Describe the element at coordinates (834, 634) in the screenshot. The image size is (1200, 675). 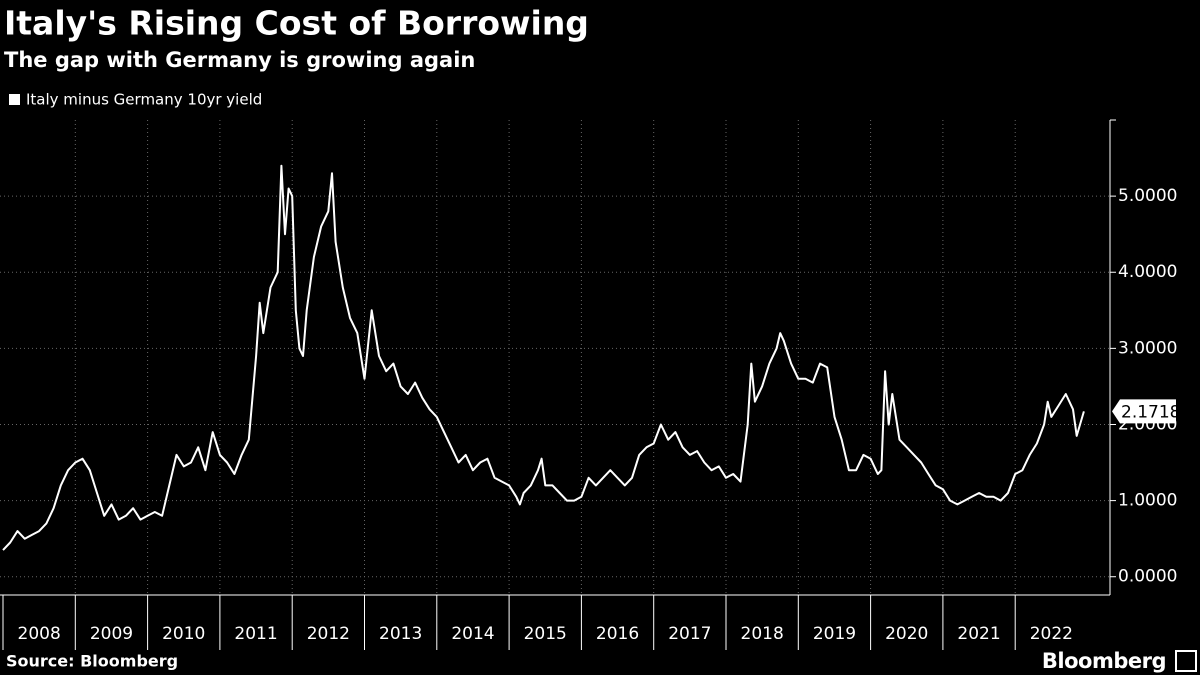
I see `x-tick-label: 2019` at that location.